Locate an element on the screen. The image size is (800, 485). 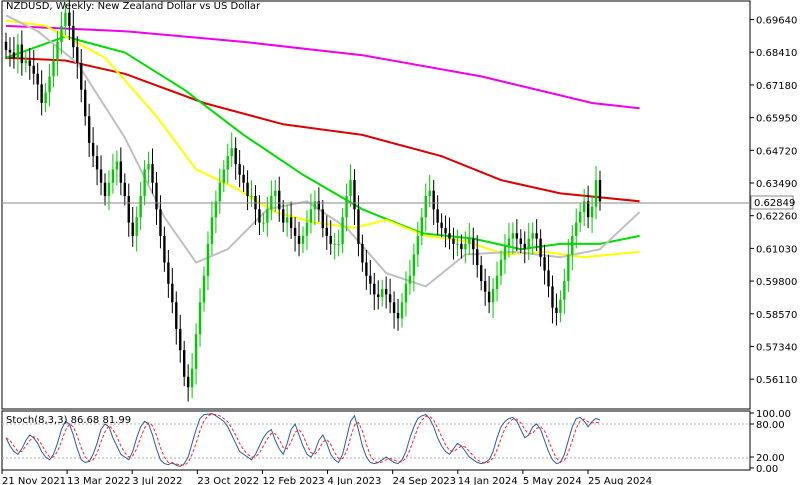
time-tick-label: 13 Mar 2022 is located at coordinates (98, 480).